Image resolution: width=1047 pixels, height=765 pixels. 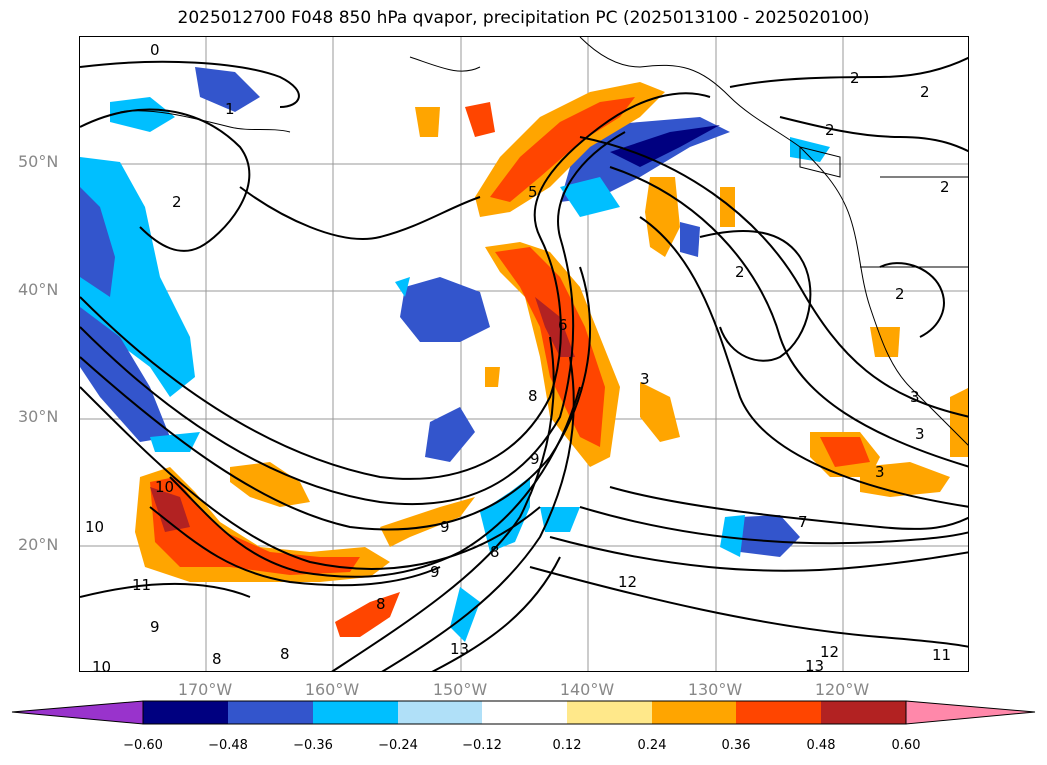 I want to click on contour-label: 6, so click(x=563, y=325).